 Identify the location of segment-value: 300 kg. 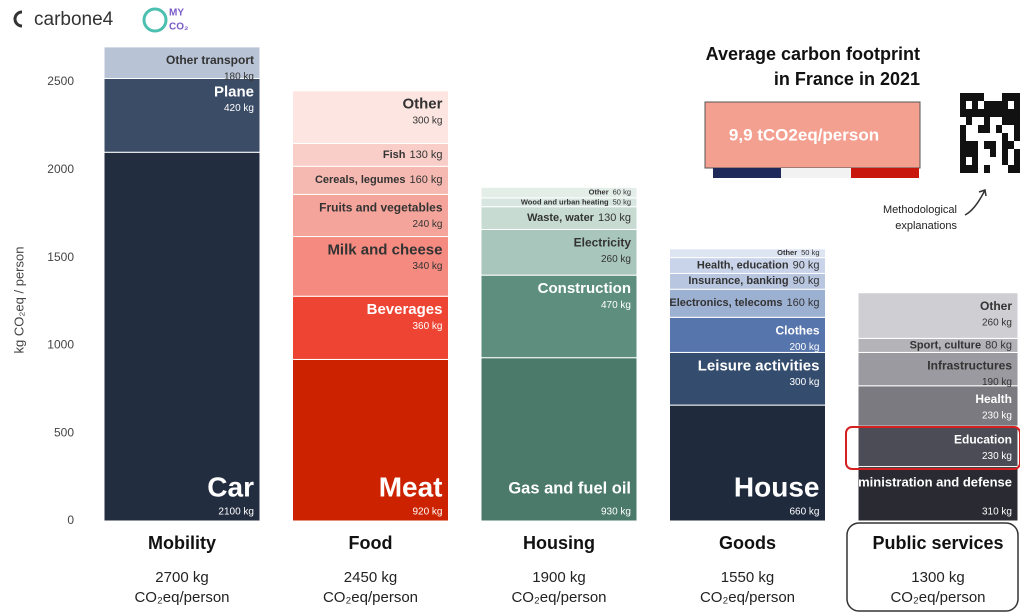
(804, 382).